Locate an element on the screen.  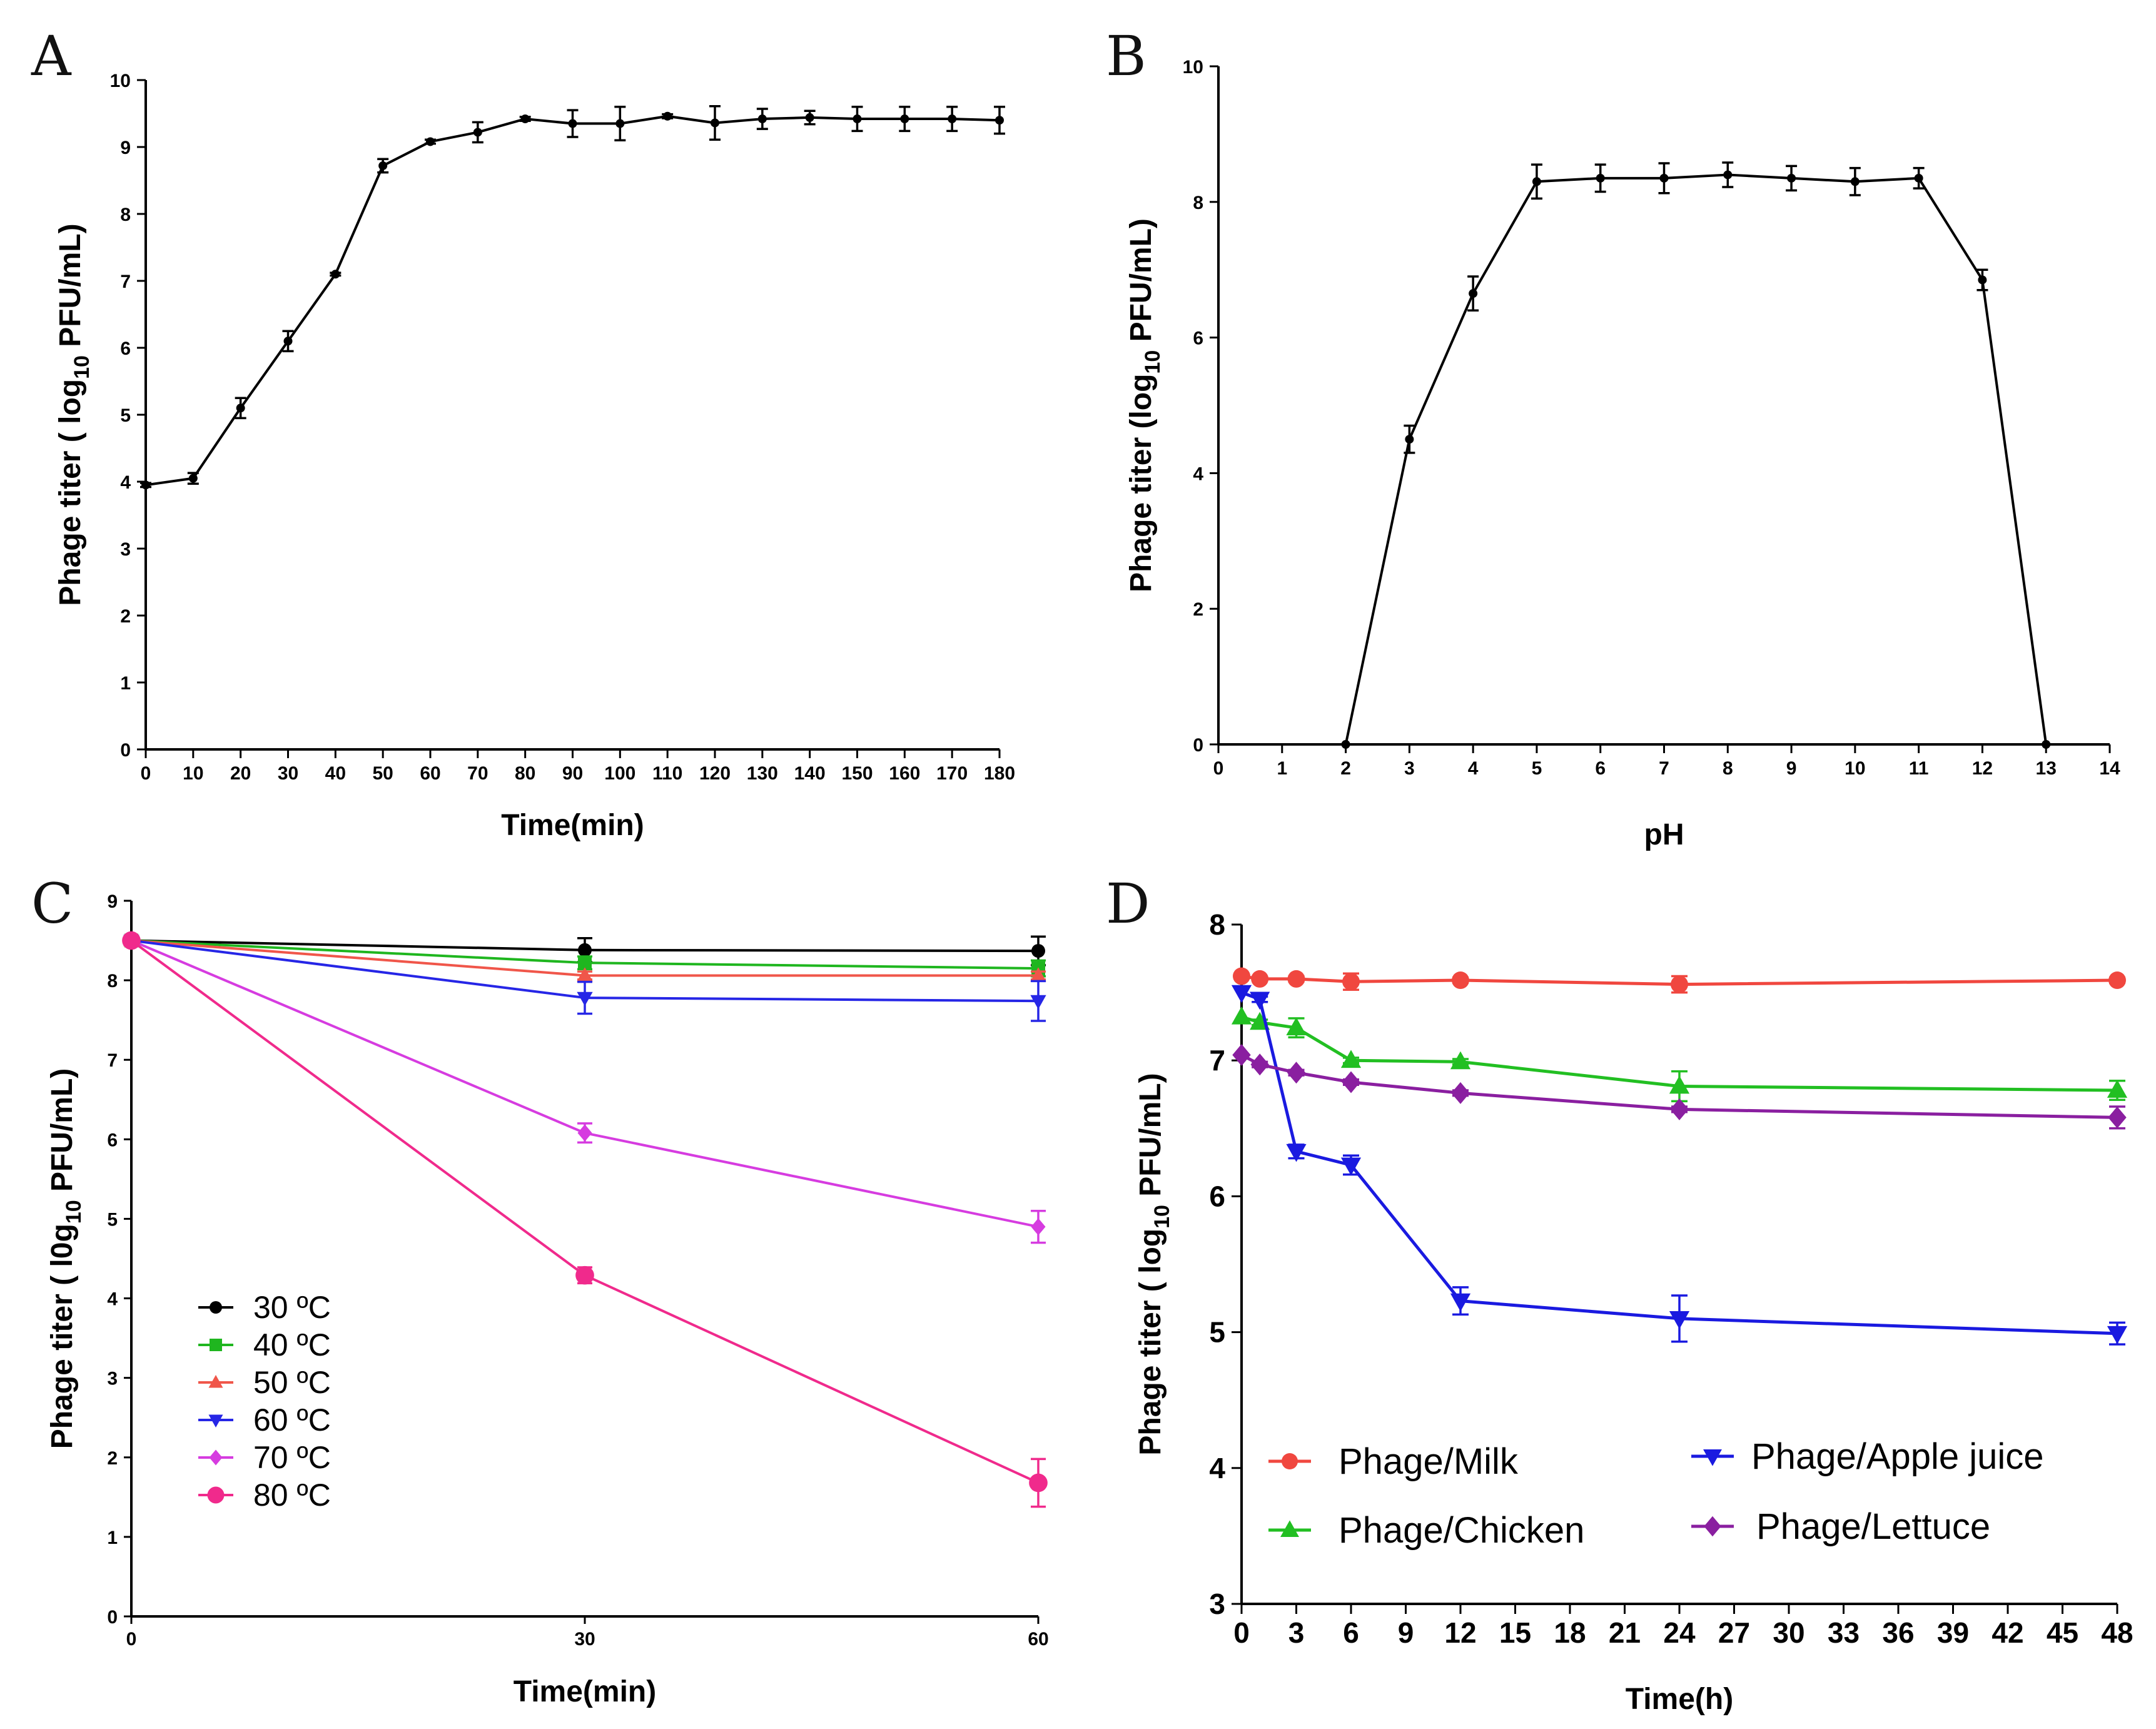
x-tick-label-a: 130 is located at coordinates (762, 773).